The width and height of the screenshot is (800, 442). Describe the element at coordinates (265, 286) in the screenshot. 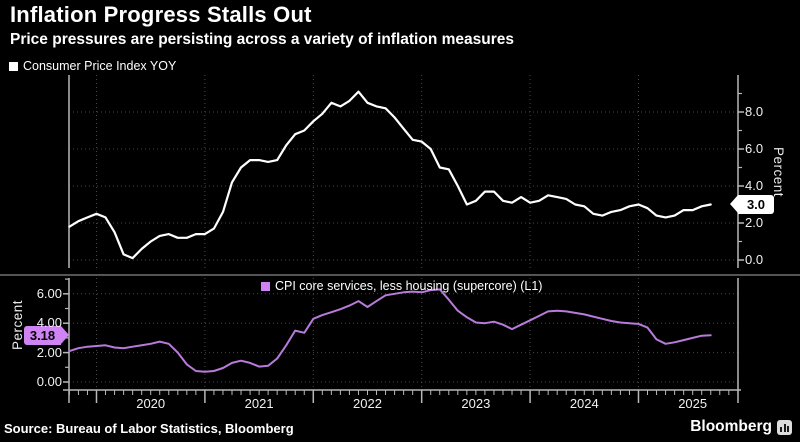

I see `legend-swatch-supercore` at that location.